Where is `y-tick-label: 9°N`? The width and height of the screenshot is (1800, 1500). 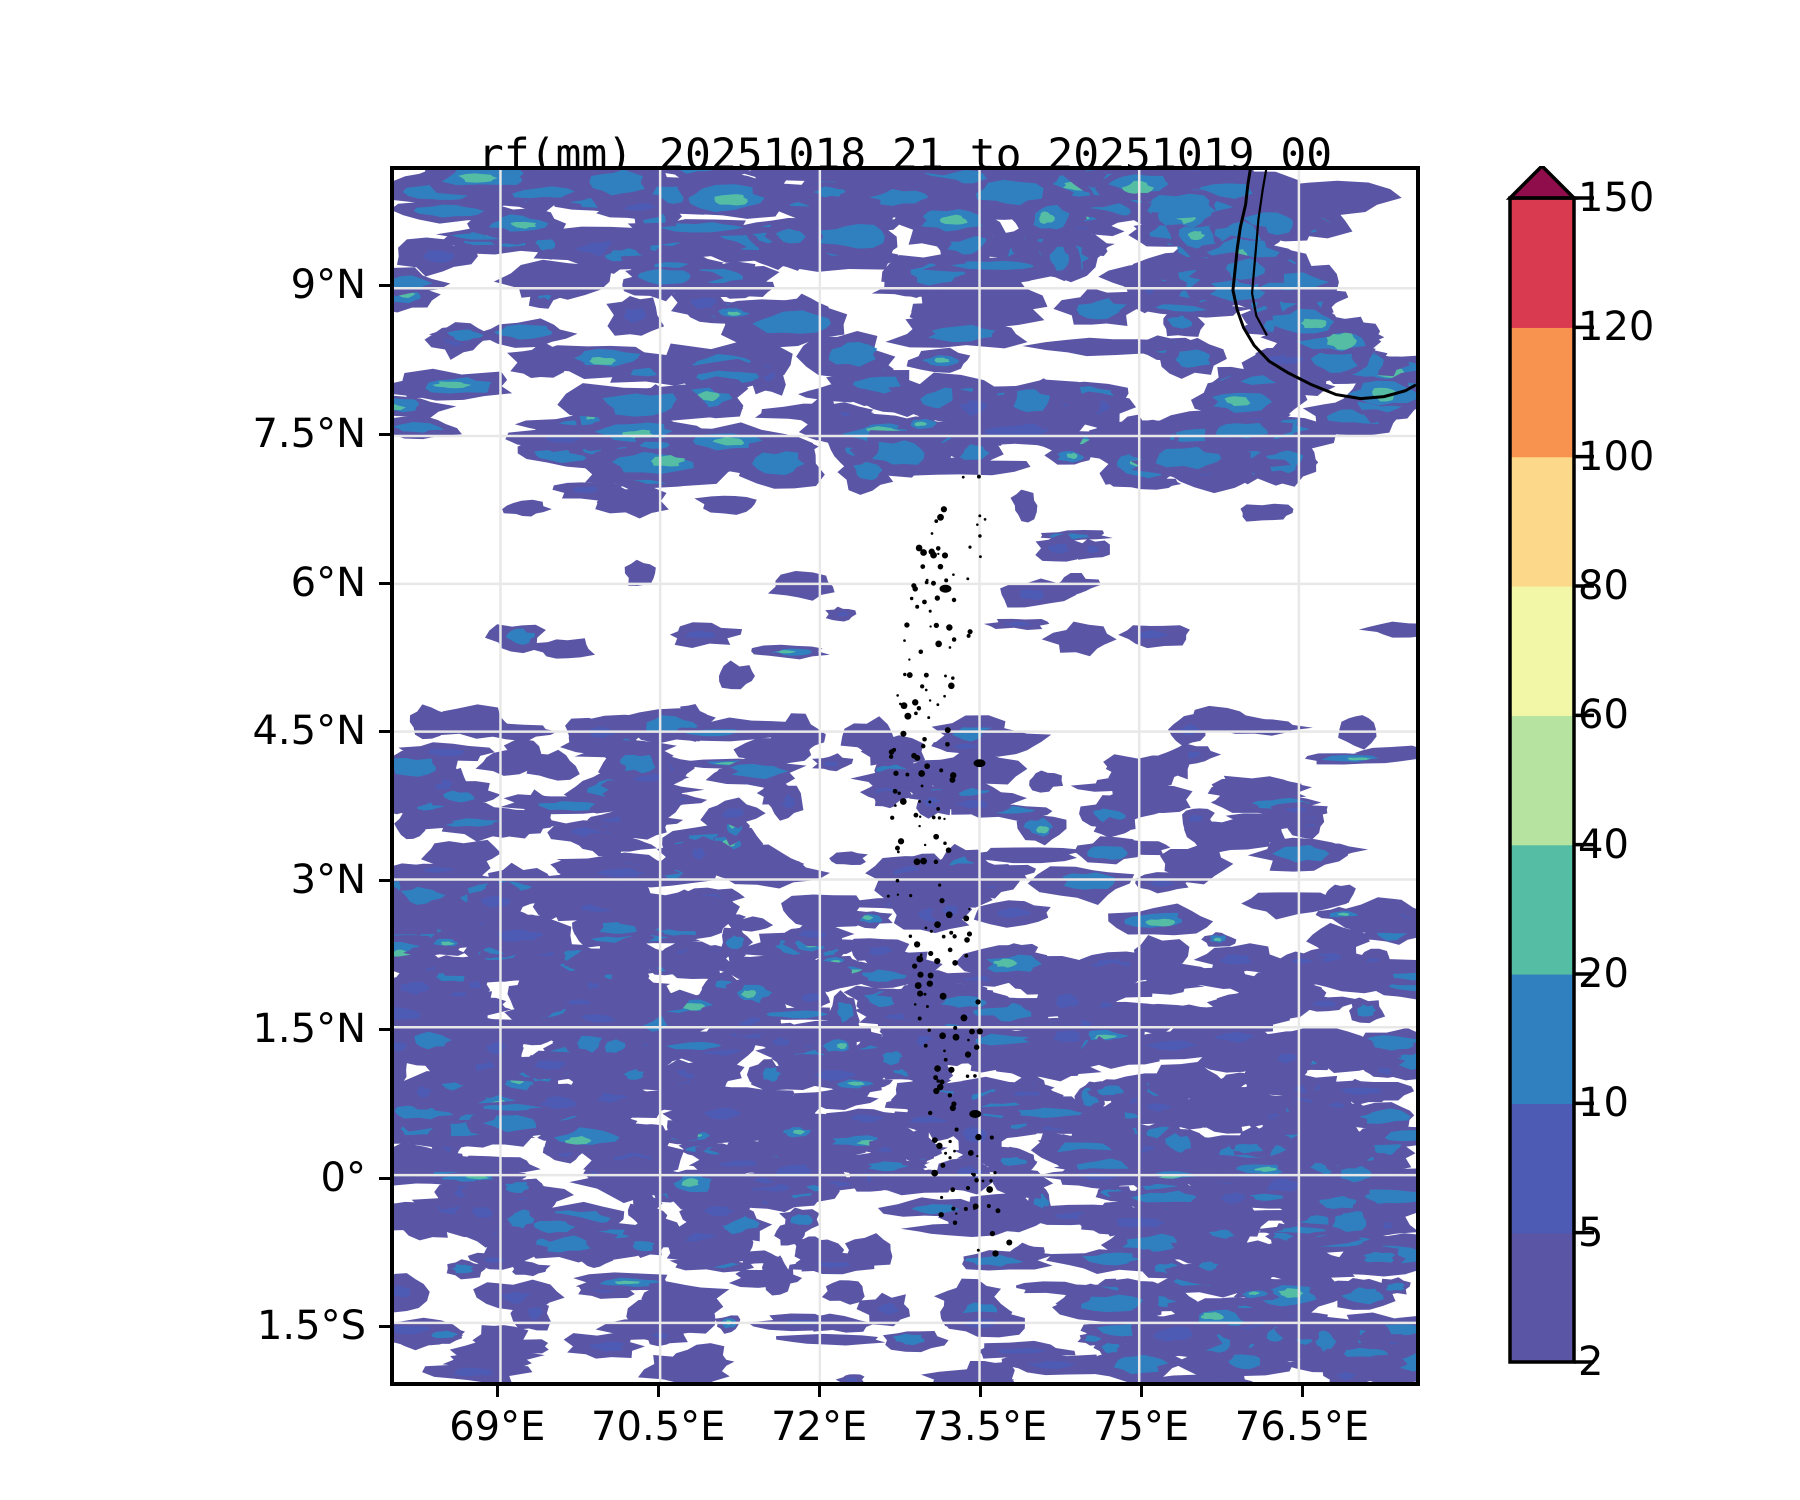 y-tick-label: 9°N is located at coordinates (328, 285).